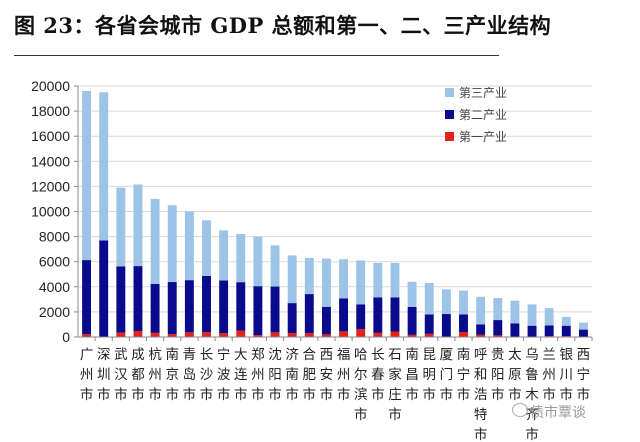  I want to click on x-category-label: 滨, so click(361, 395).